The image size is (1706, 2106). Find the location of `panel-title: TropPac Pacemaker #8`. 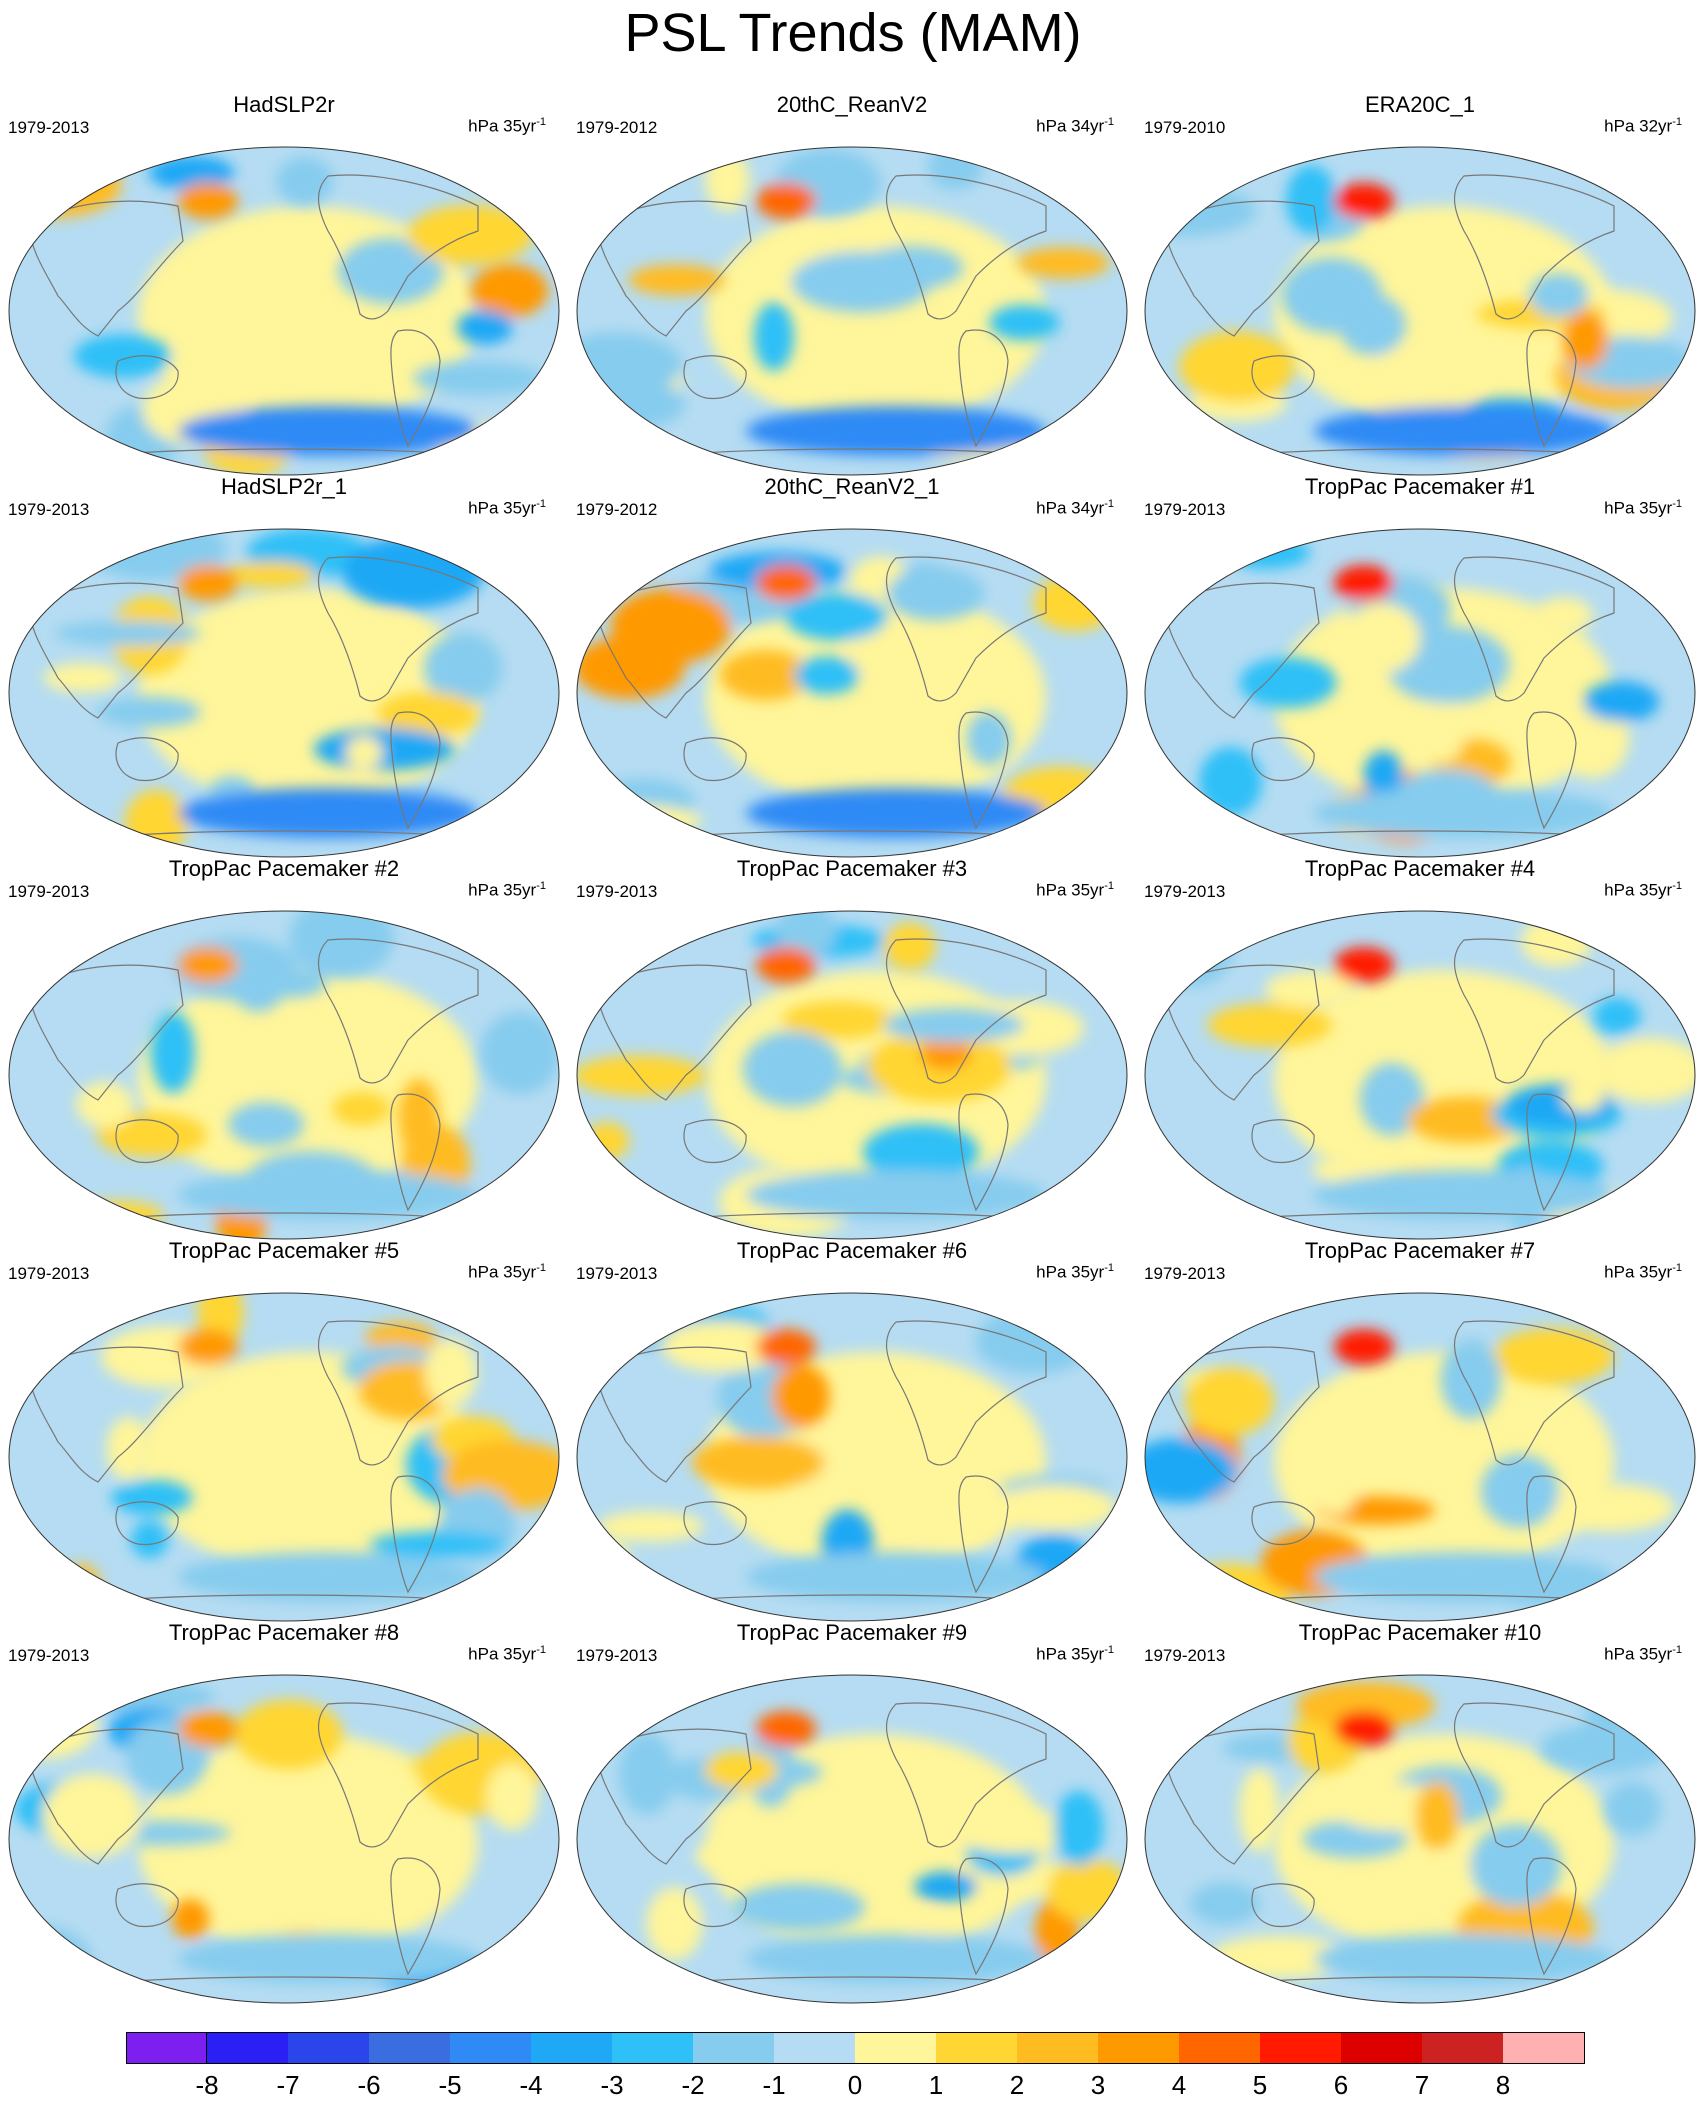

panel-title: TropPac Pacemaker #8 is located at coordinates (284, 1632).